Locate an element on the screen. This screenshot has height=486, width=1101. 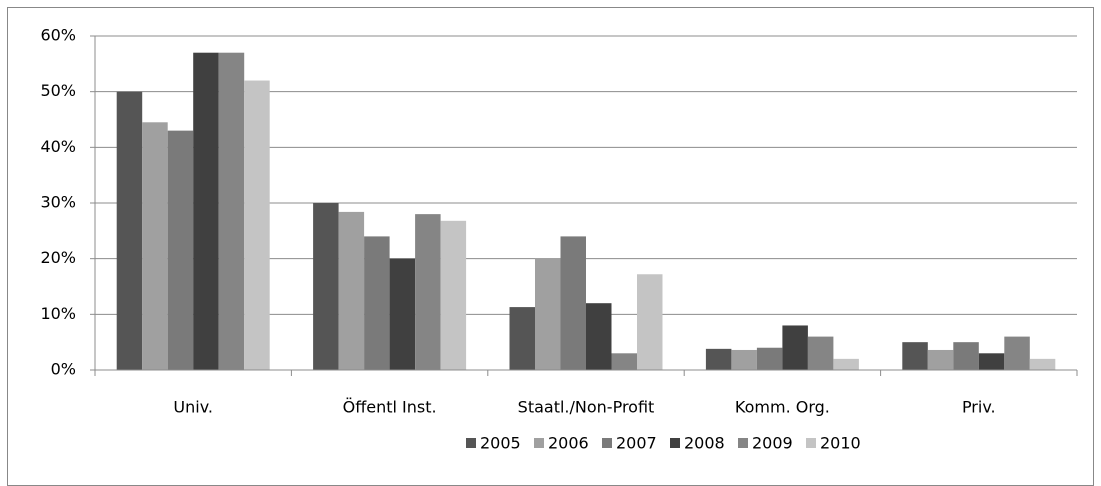
x-tick-label: Komm. Org. is located at coordinates (782, 407).